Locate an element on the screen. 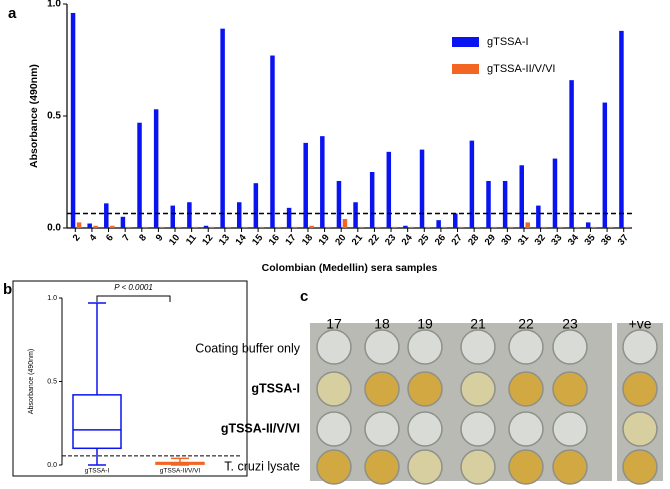  x-tick-label: 23 is located at coordinates (390, 239).